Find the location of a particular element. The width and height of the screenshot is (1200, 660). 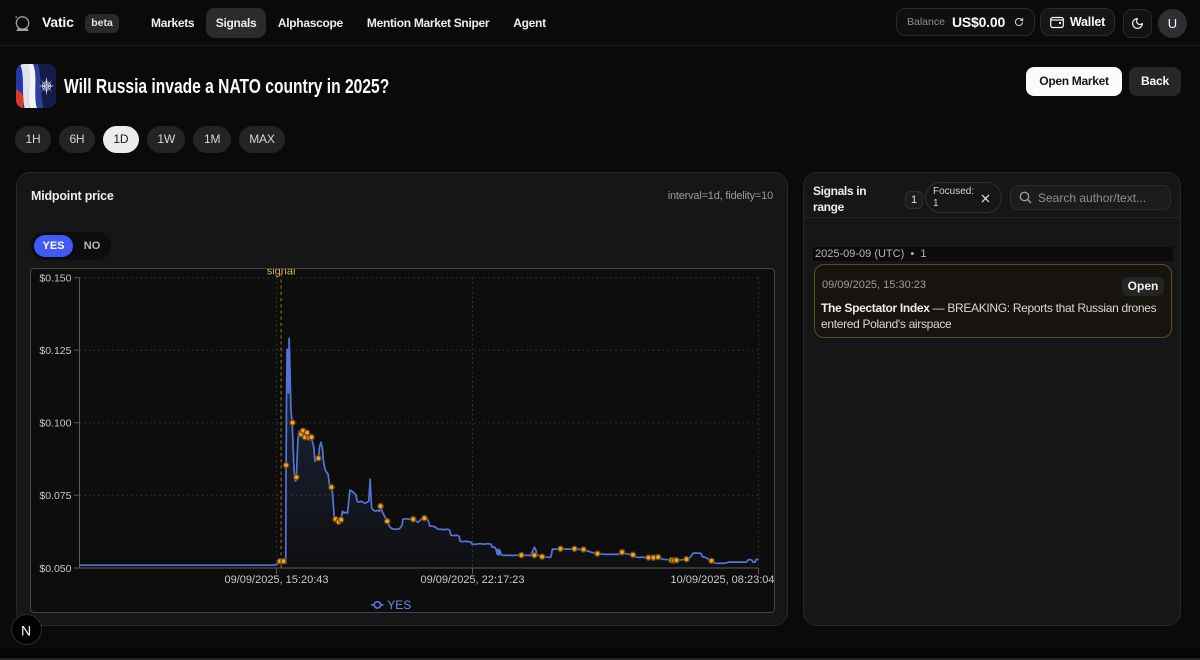

svg-text: 10/09/2025, 08:23:04 is located at coordinates (723, 580).